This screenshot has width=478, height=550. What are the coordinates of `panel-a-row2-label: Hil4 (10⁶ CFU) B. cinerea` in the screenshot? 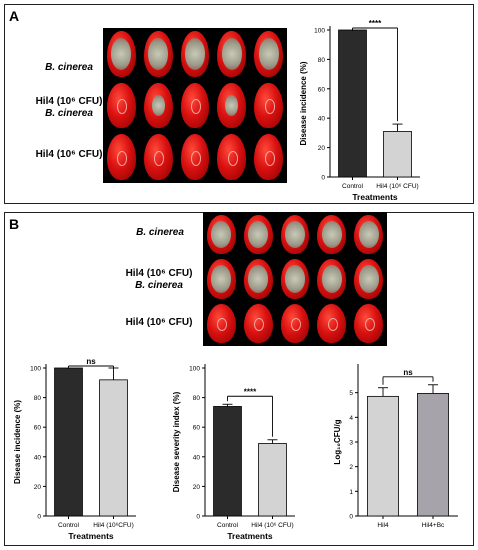 It's located at (69, 108).